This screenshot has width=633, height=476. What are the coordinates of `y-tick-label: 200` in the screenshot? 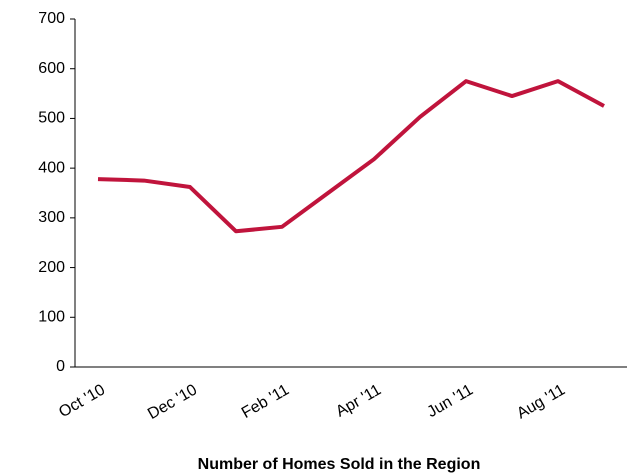 It's located at (51, 267).